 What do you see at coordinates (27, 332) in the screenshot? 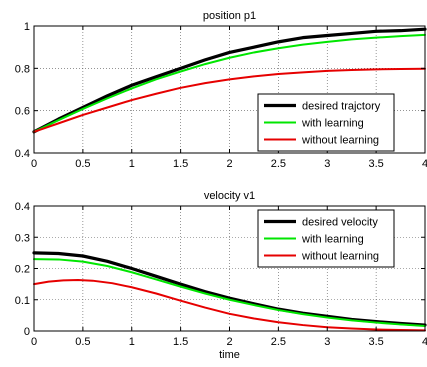
I see `y-tick-label: 0` at bounding box center [27, 332].